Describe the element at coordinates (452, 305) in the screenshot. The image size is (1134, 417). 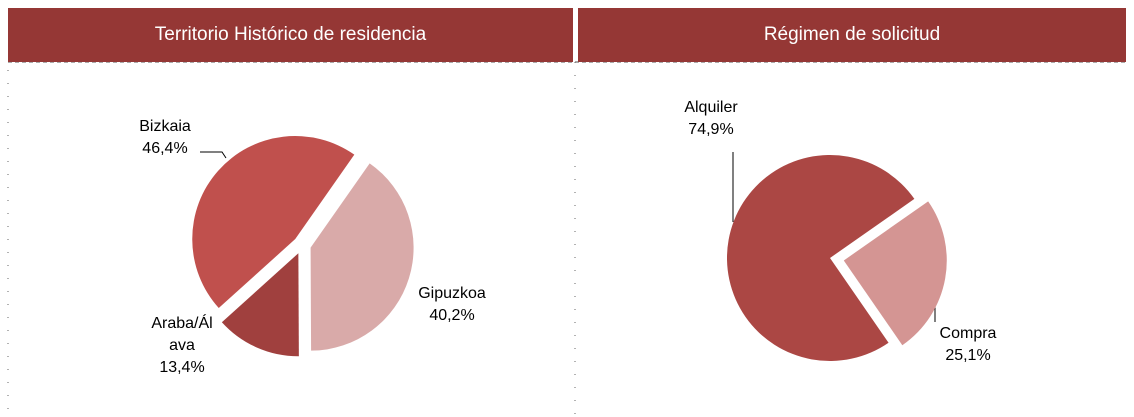
I see `slice-label: Gipuzkoa 40,2%` at that location.